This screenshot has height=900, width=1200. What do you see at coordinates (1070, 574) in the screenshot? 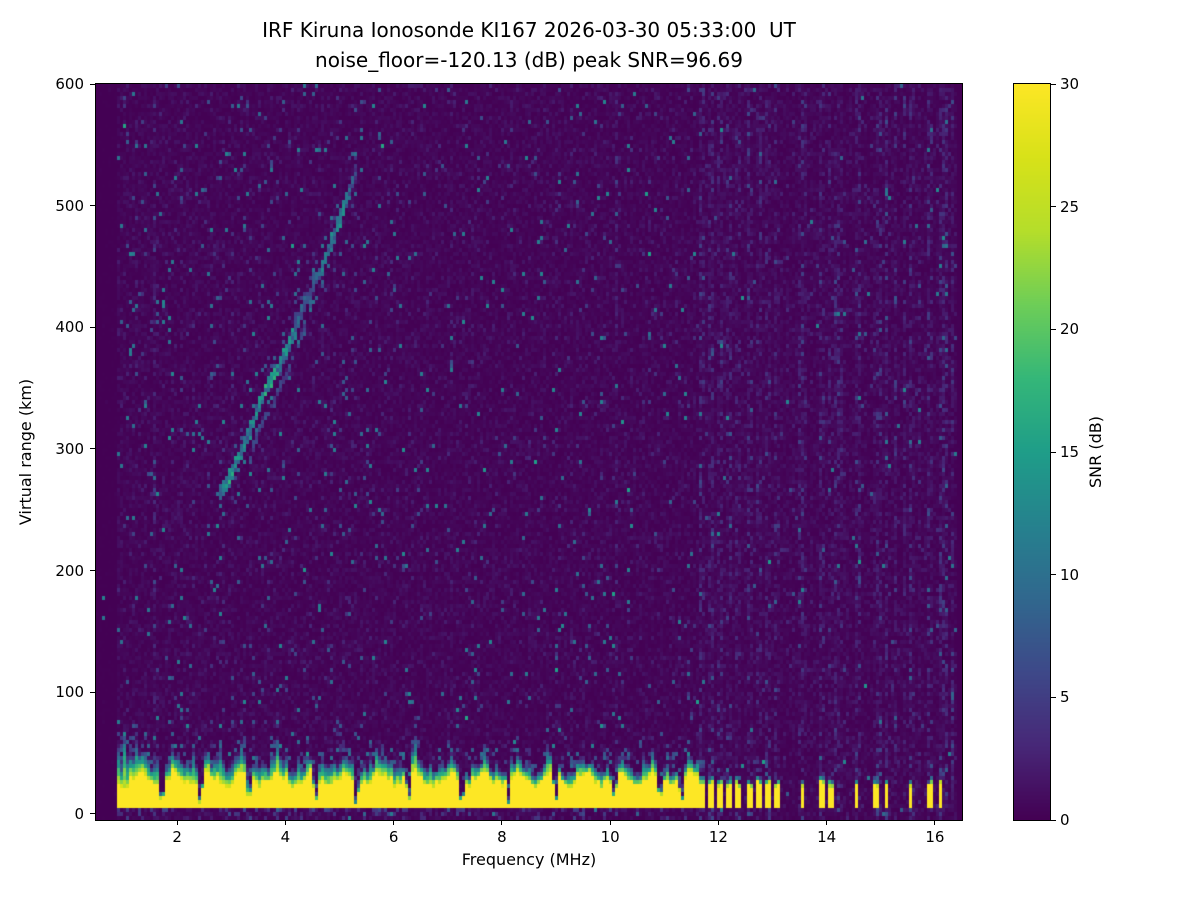
I see `colorbar-tick-label: 10` at bounding box center [1070, 574].